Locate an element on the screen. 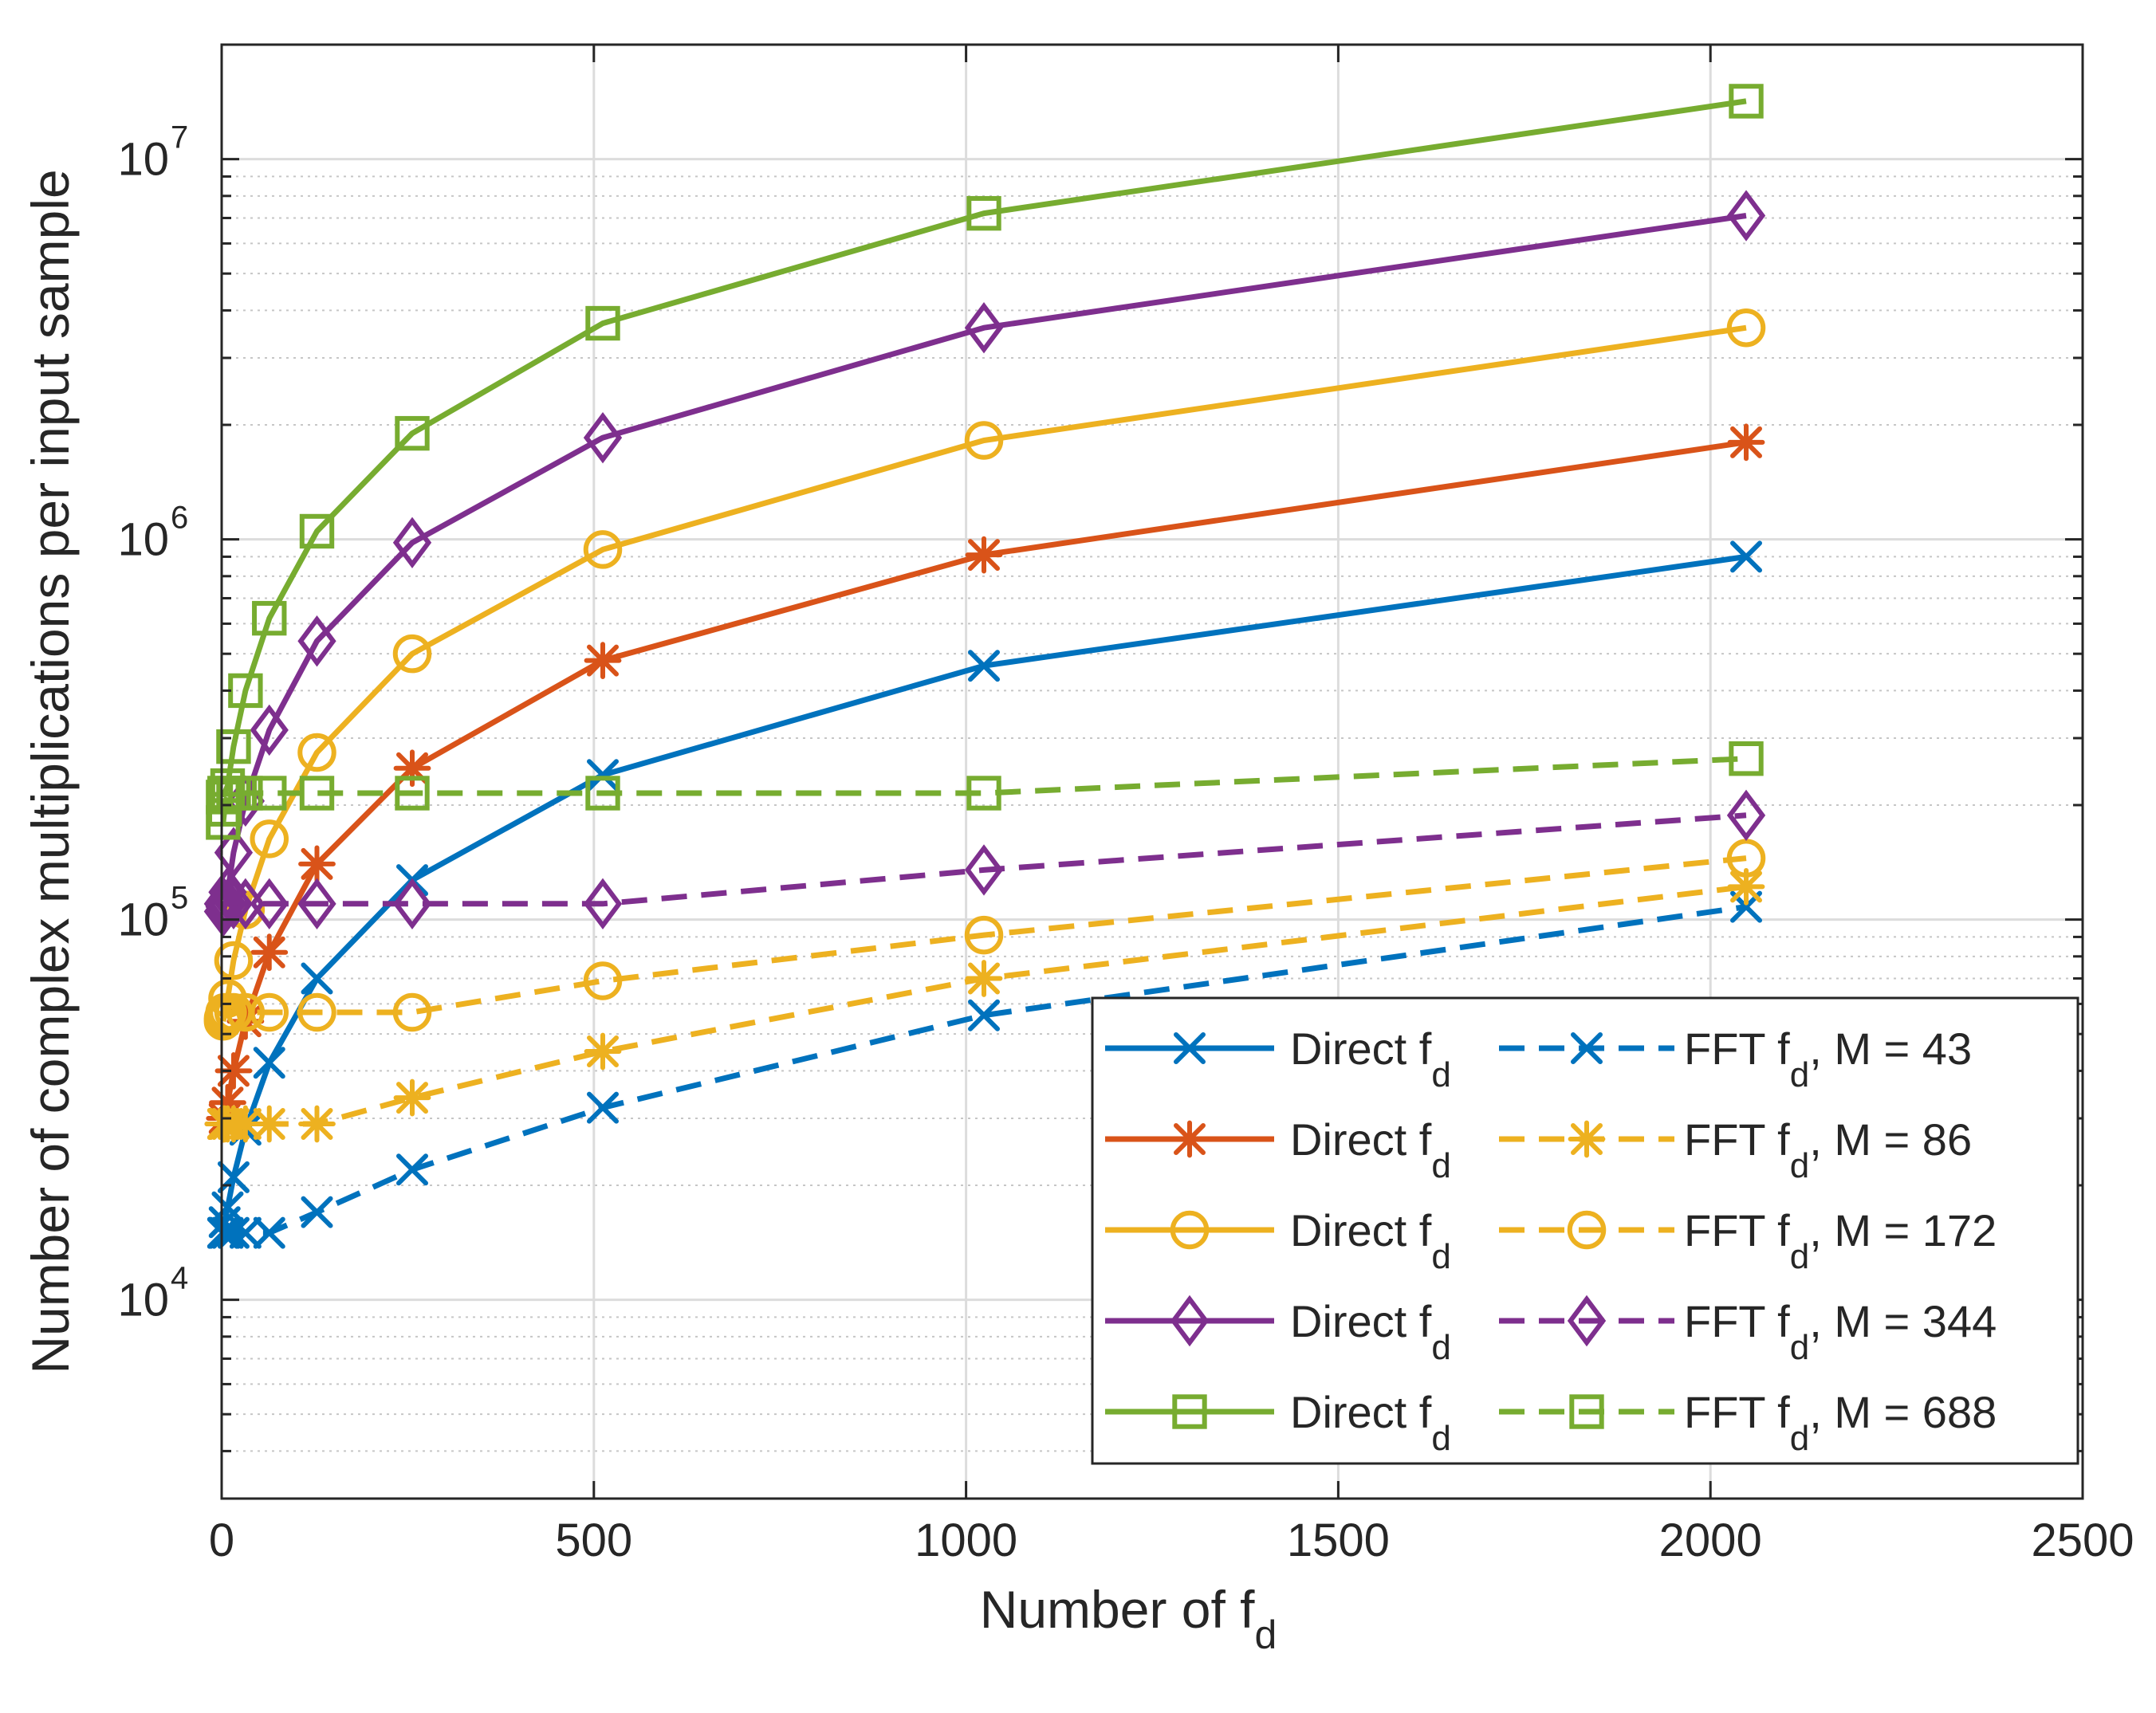 This screenshot has width=2156, height=1713. x-tick-label: 1500 is located at coordinates (1339, 1541).